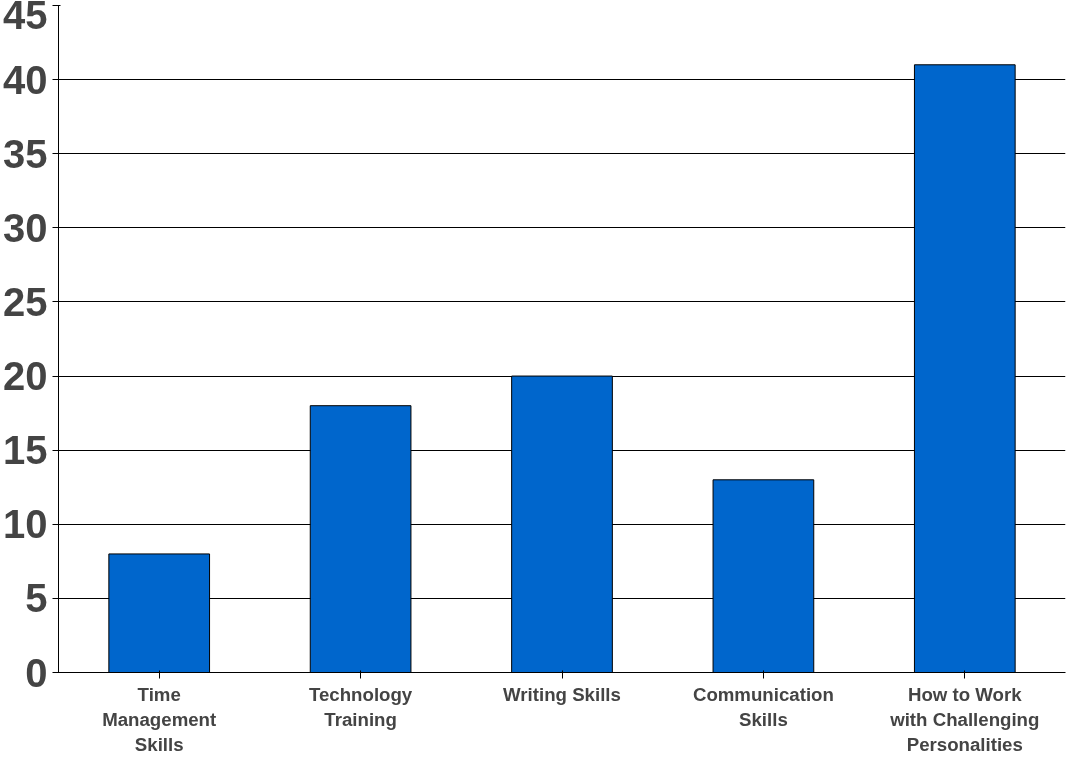  I want to click on y-tick-label: 35, so click(25, 153).